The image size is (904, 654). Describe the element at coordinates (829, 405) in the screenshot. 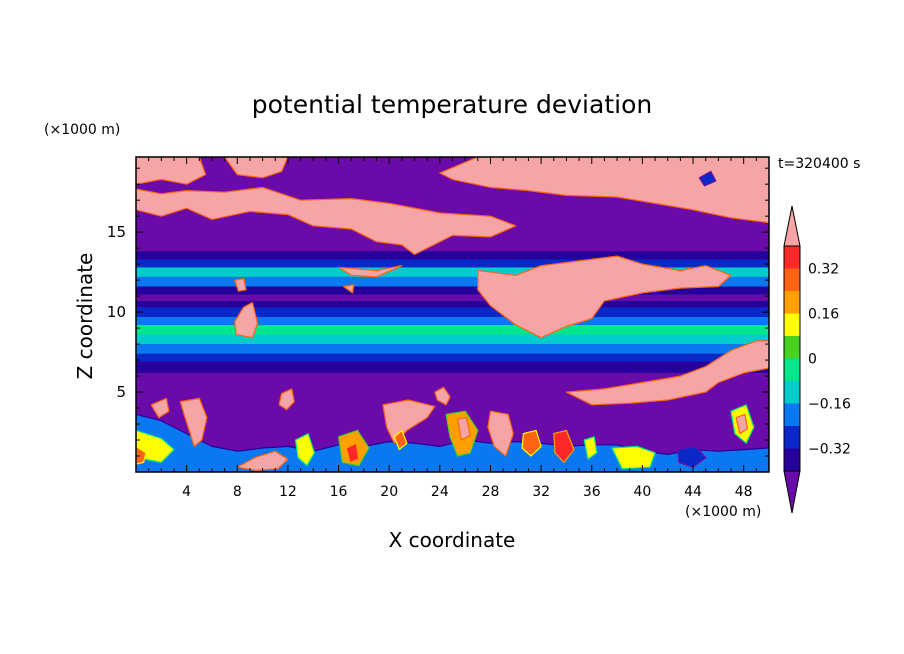

I see `colorbar-label-3: −0.16` at that location.